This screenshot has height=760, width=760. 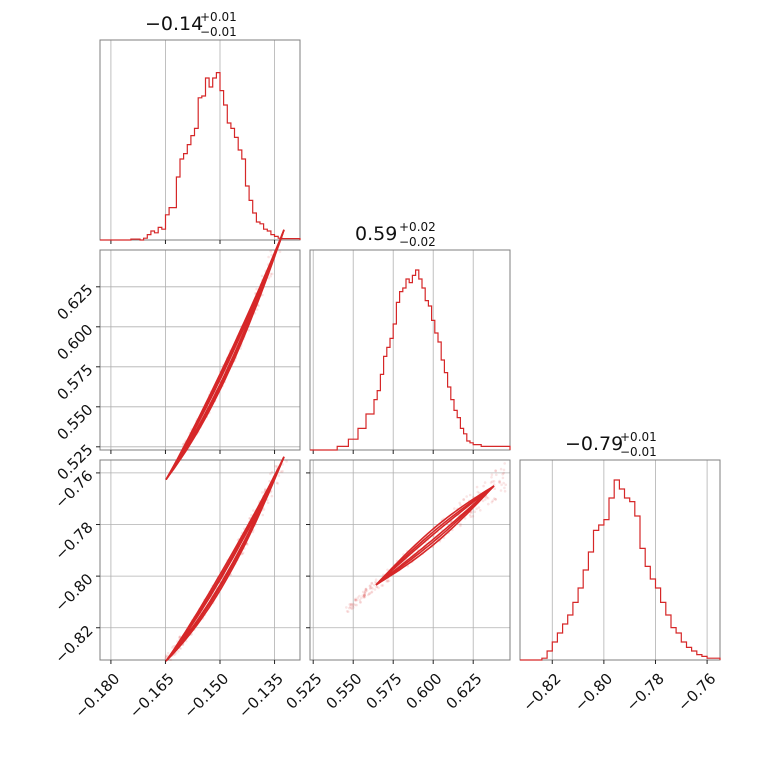 What do you see at coordinates (74, 342) in the screenshot?
I see `y-tick-label: 0.600` at bounding box center [74, 342].